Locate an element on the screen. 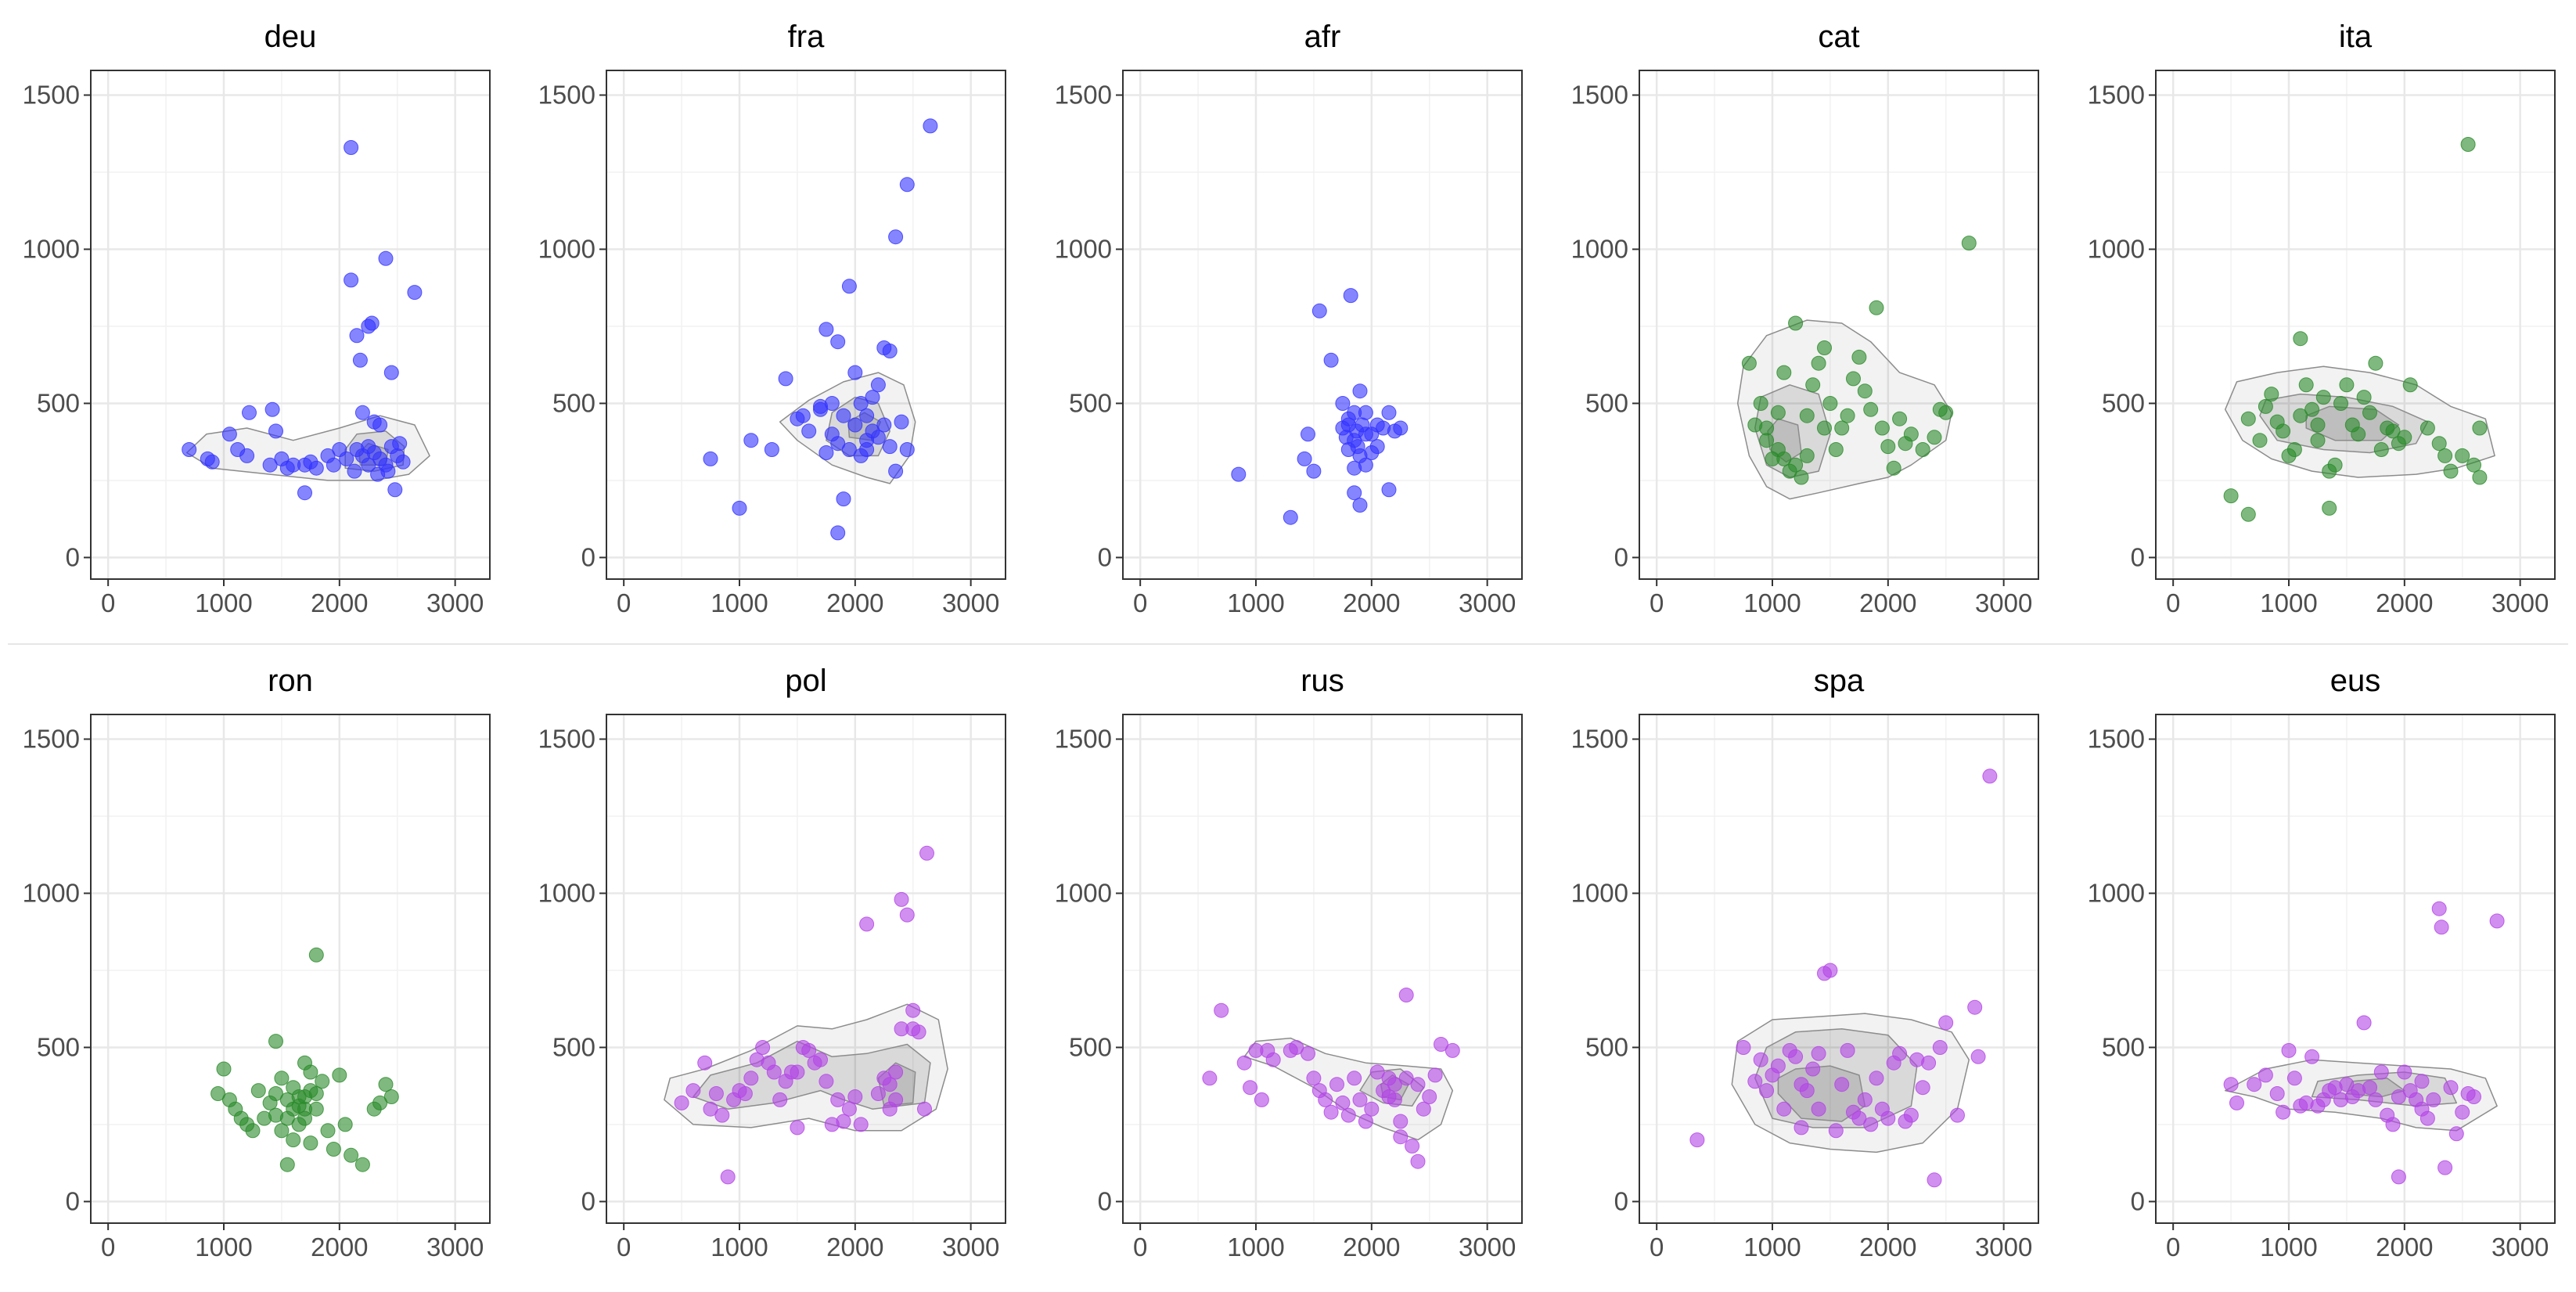  panel-title: rus is located at coordinates (1323, 681).